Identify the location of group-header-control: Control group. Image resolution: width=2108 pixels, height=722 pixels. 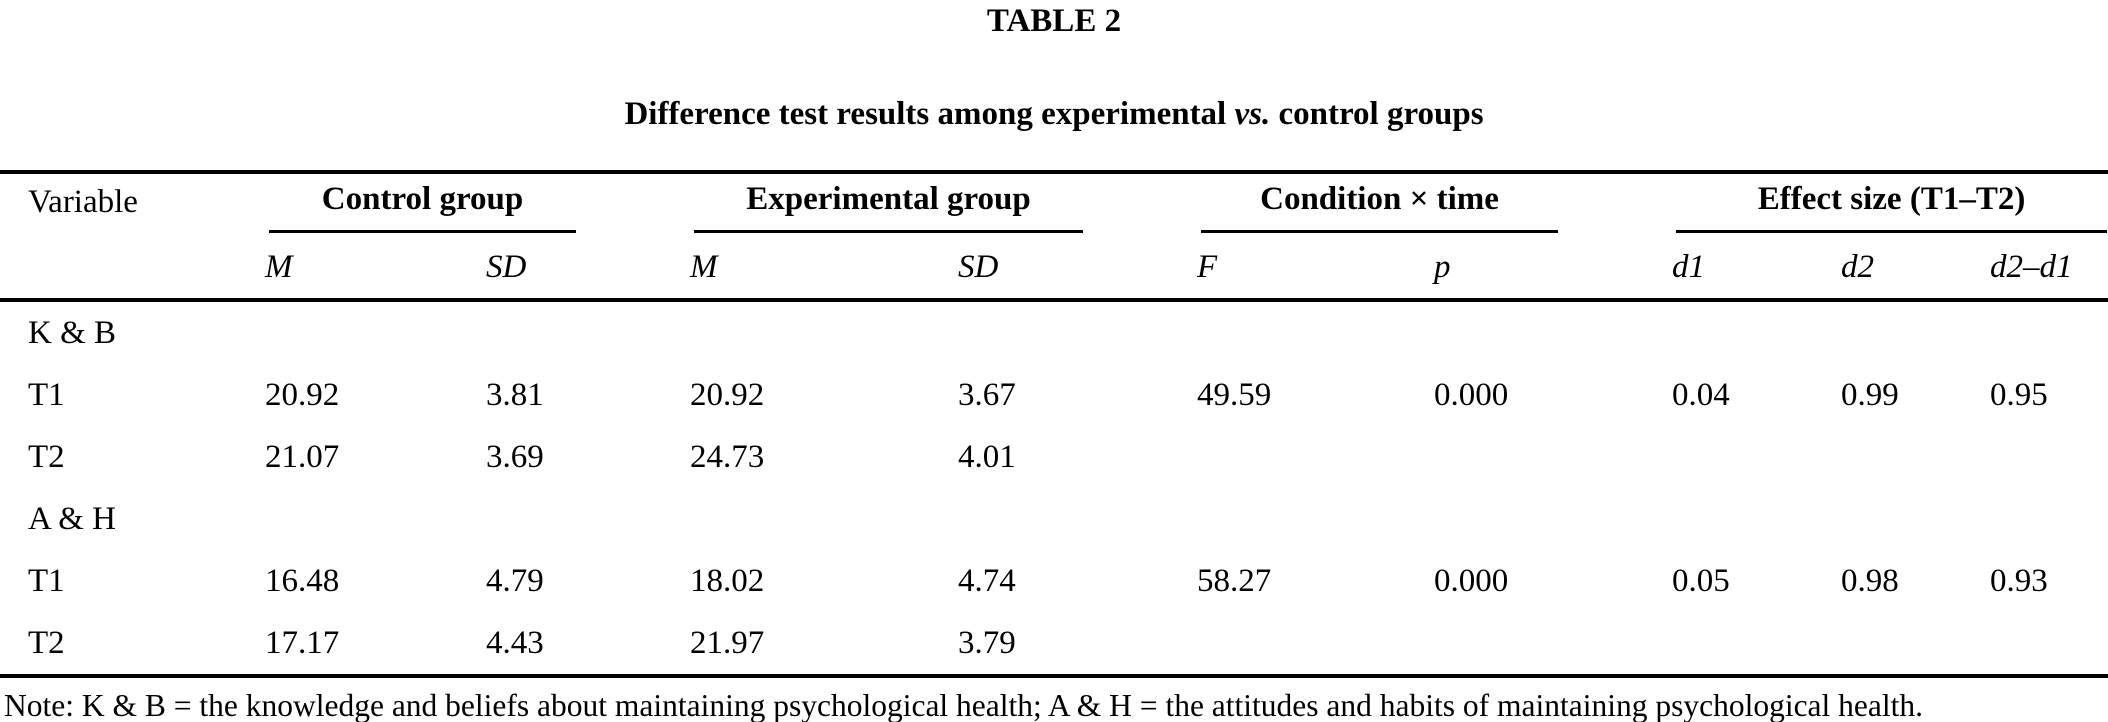
(464, 203).